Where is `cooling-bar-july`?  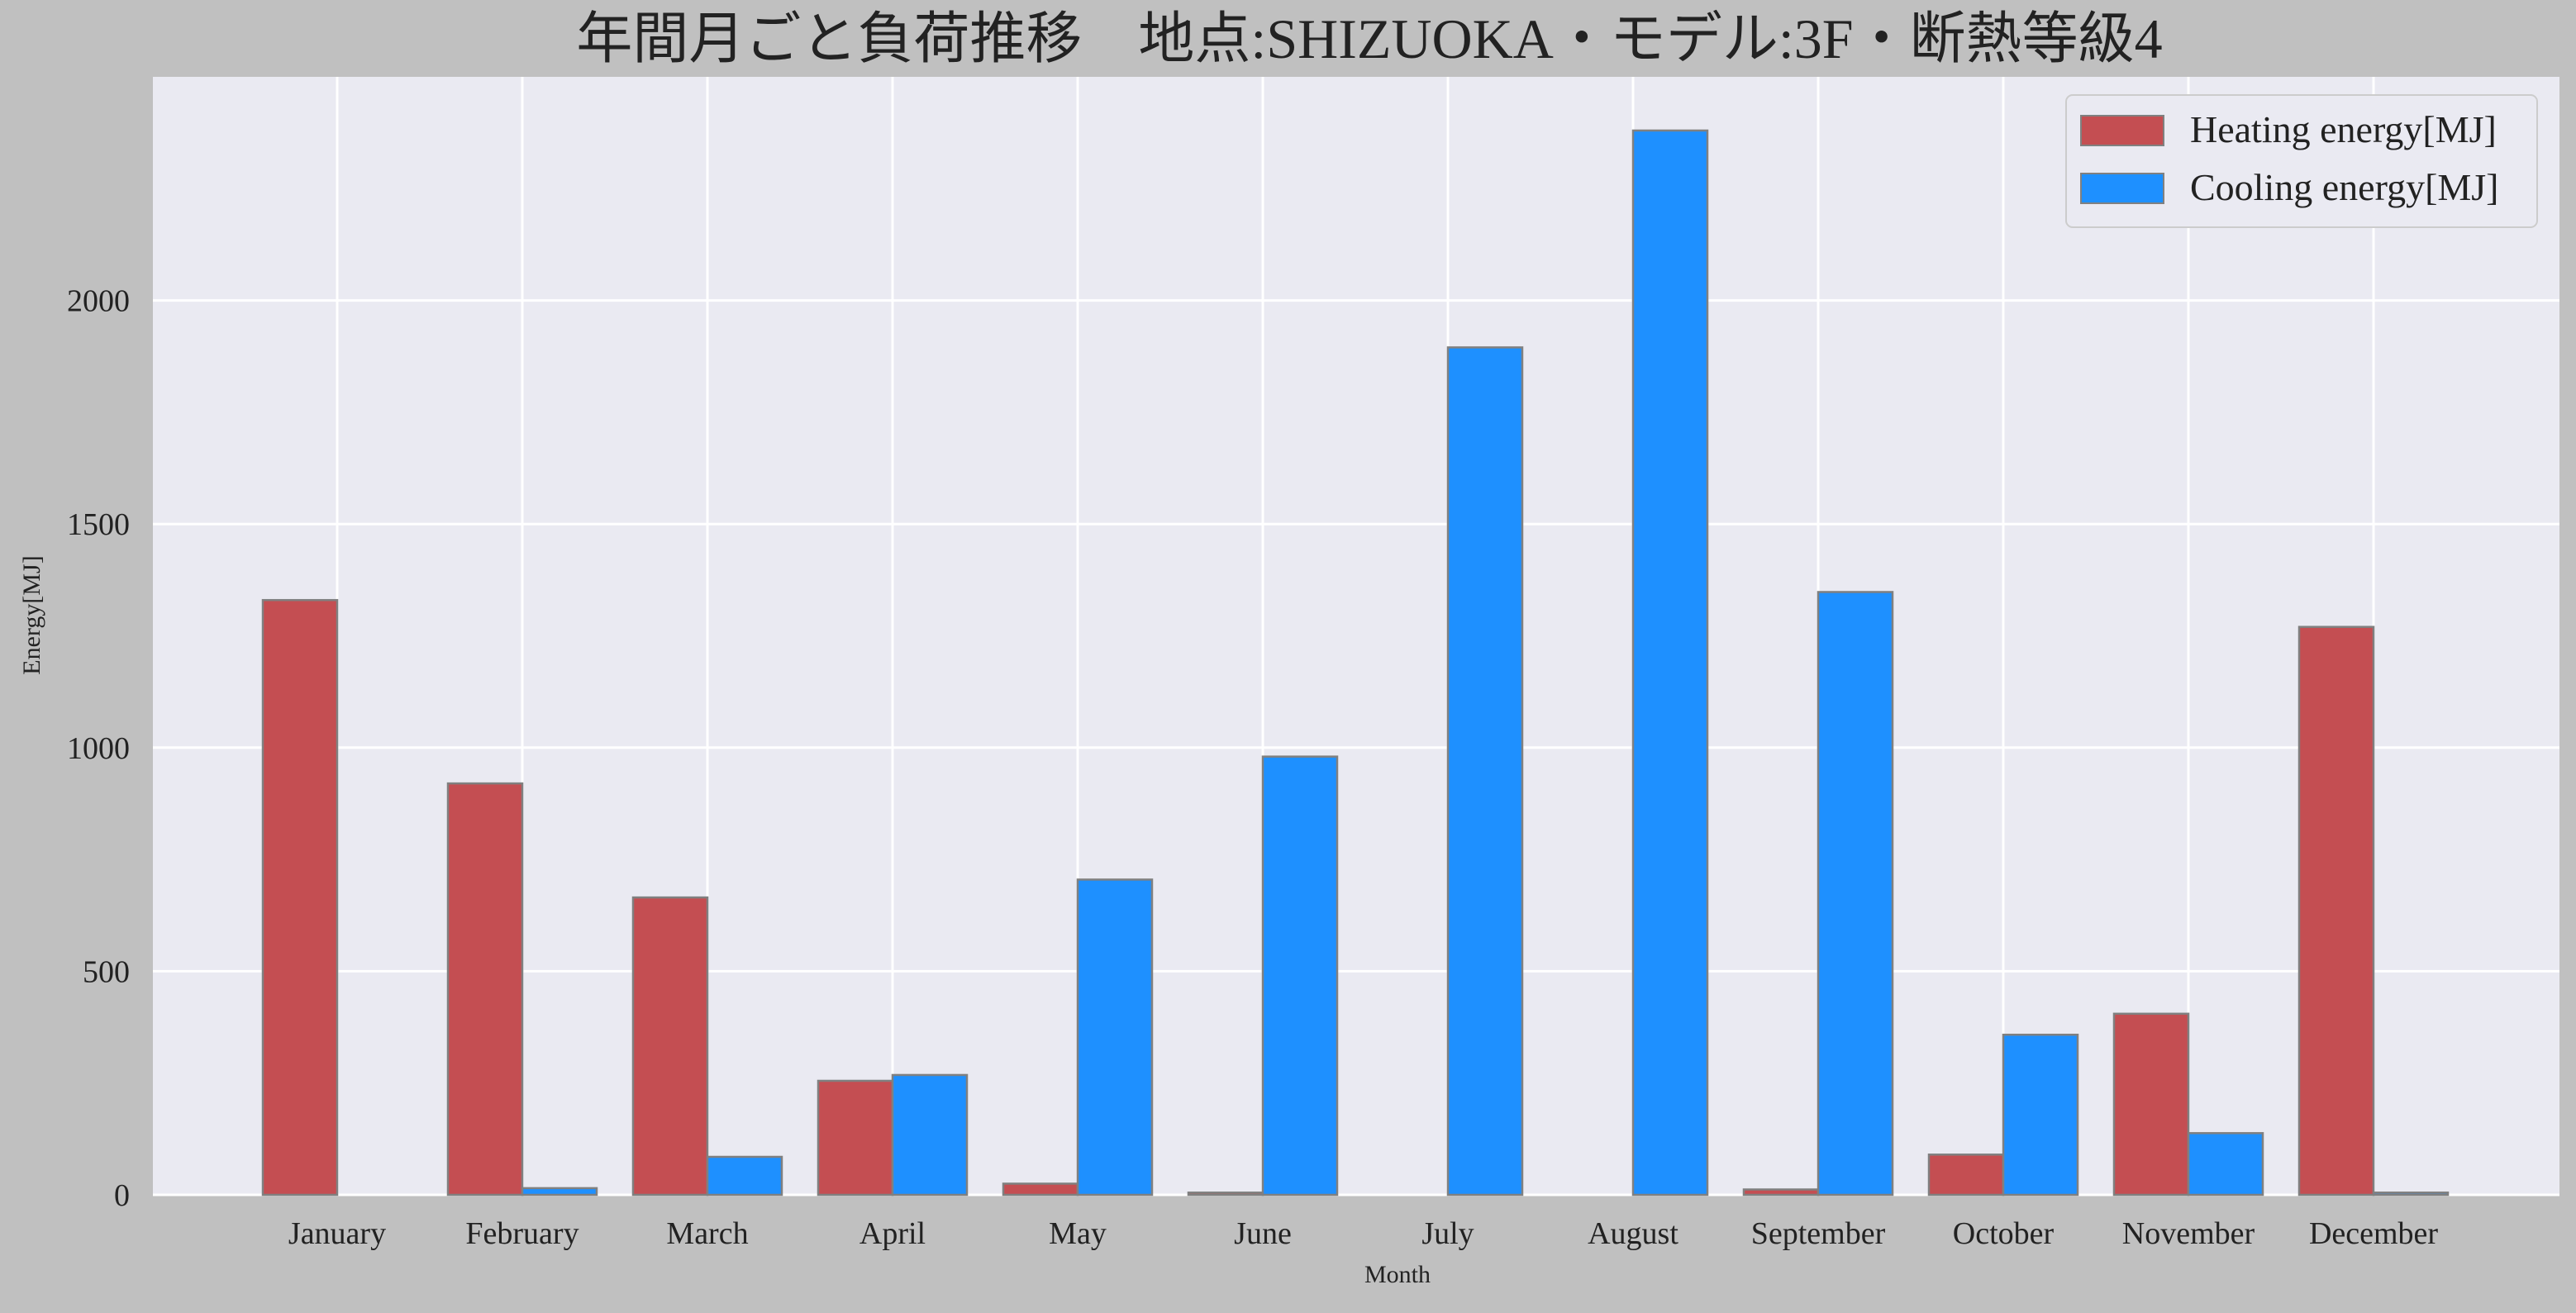 cooling-bar-july is located at coordinates (1485, 771).